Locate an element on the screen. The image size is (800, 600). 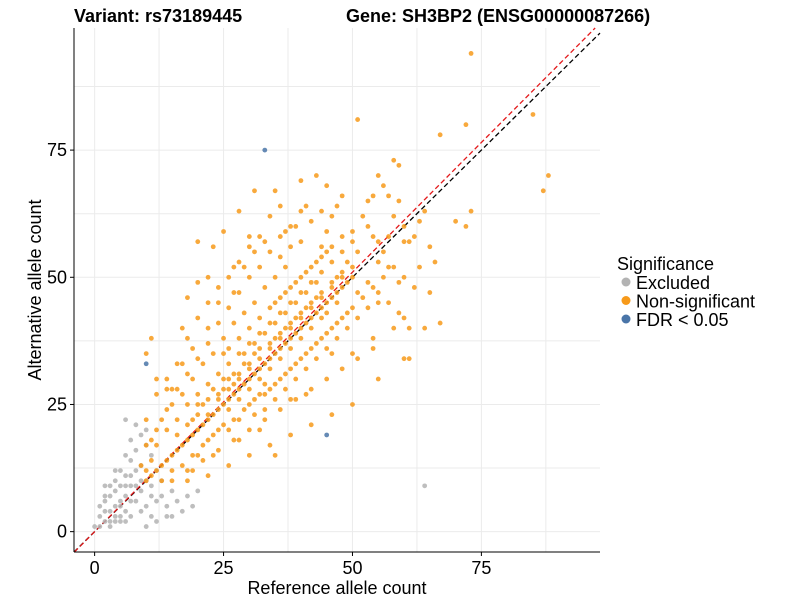
y-tick-label: 25 is located at coordinates (57, 404).